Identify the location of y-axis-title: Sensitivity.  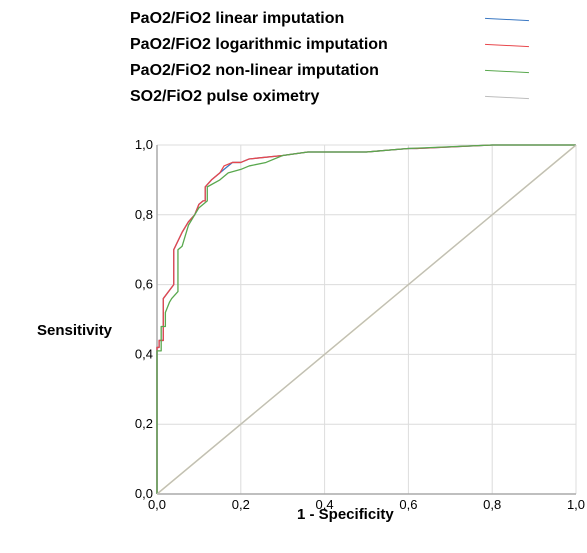
(75, 330).